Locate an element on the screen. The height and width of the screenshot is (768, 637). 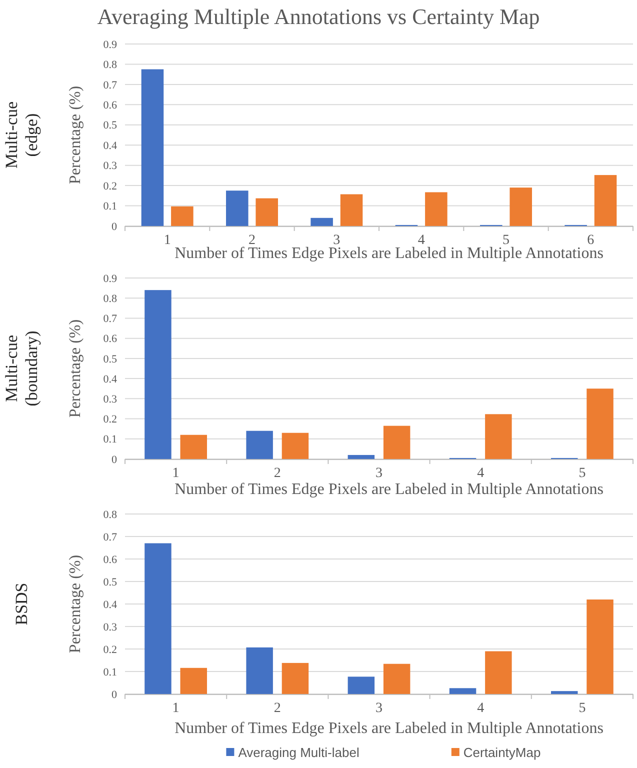
legend-label: CertaintyMap is located at coordinates (502, 752).